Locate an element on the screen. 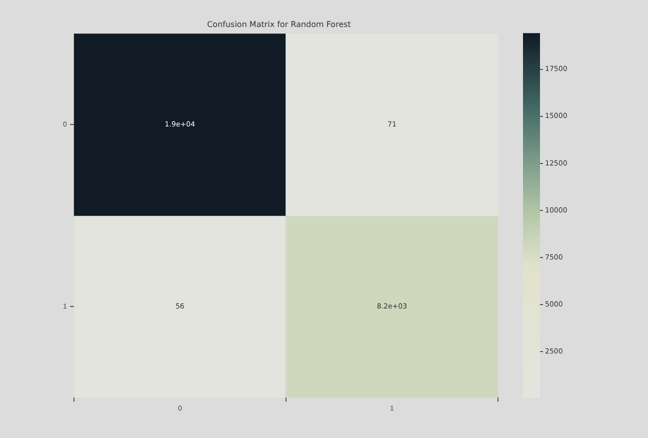 Image resolution: width=648 pixels, height=438 pixels. chart-title: Confusion Matrix for Random Forest is located at coordinates (279, 24).